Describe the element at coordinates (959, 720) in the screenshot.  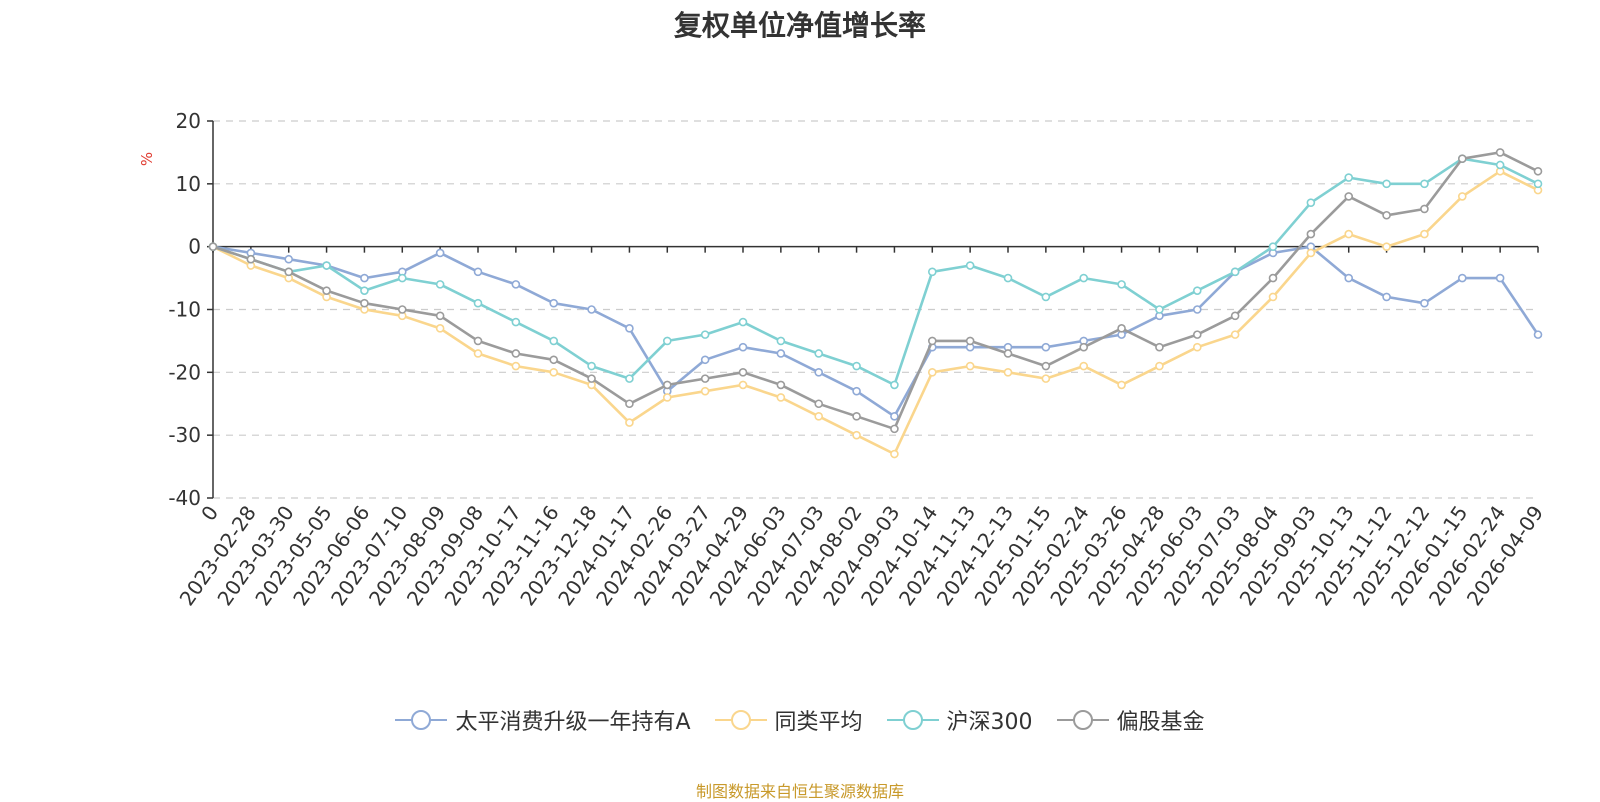
I see `legend-item-csi300: 沪深300` at that location.